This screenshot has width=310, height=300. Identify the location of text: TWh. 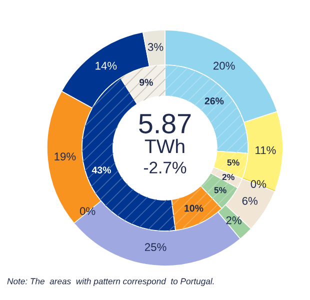
(164, 146).